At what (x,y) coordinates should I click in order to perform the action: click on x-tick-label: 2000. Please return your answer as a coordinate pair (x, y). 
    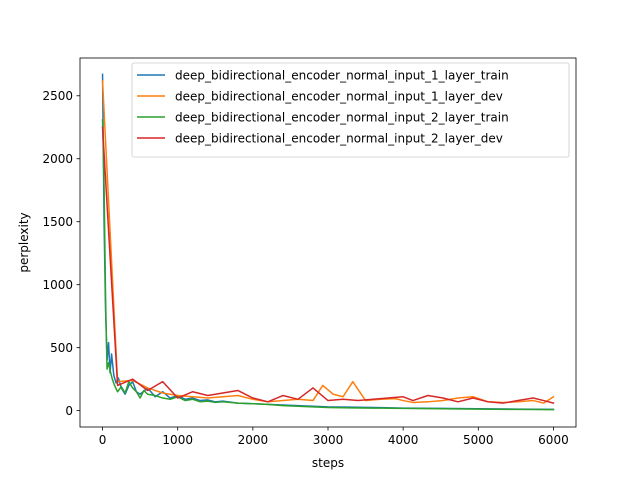
    Looking at the image, I should click on (253, 440).